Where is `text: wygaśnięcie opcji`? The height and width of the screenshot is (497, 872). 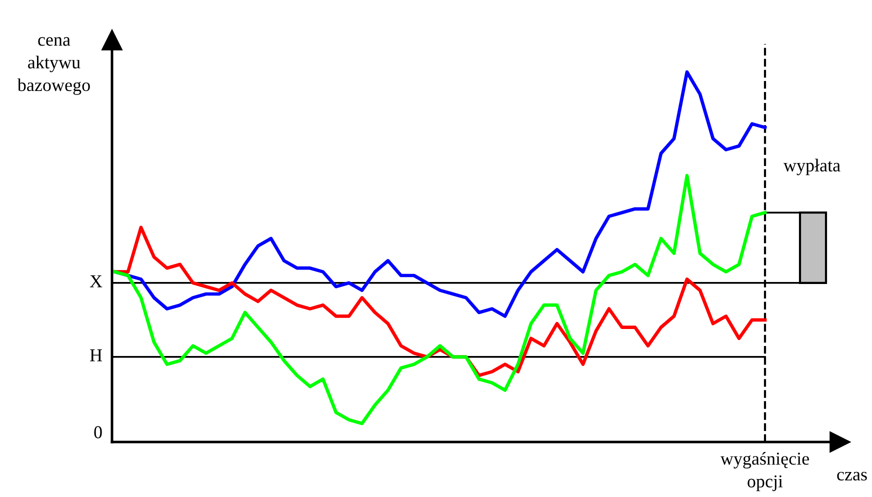 text: wygaśnięcie opcji is located at coordinates (764, 472).